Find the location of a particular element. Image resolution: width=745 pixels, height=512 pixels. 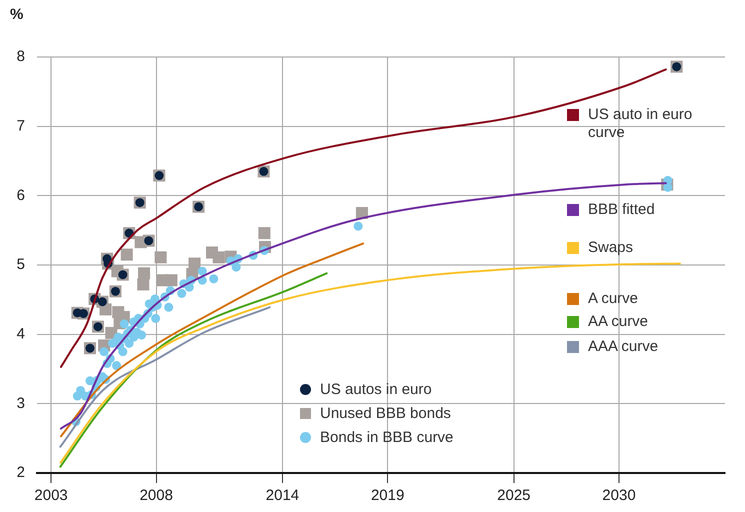

y-tick-label: 3 is located at coordinates (20, 403).